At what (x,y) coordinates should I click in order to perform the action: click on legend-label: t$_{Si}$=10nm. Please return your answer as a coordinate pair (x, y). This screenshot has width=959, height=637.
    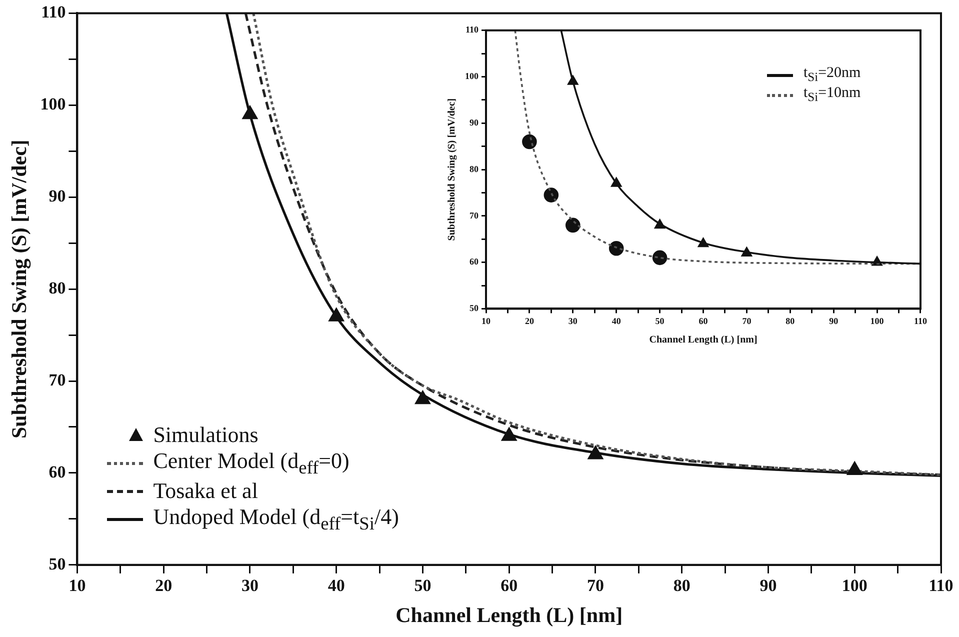
    Looking at the image, I should click on (832, 95).